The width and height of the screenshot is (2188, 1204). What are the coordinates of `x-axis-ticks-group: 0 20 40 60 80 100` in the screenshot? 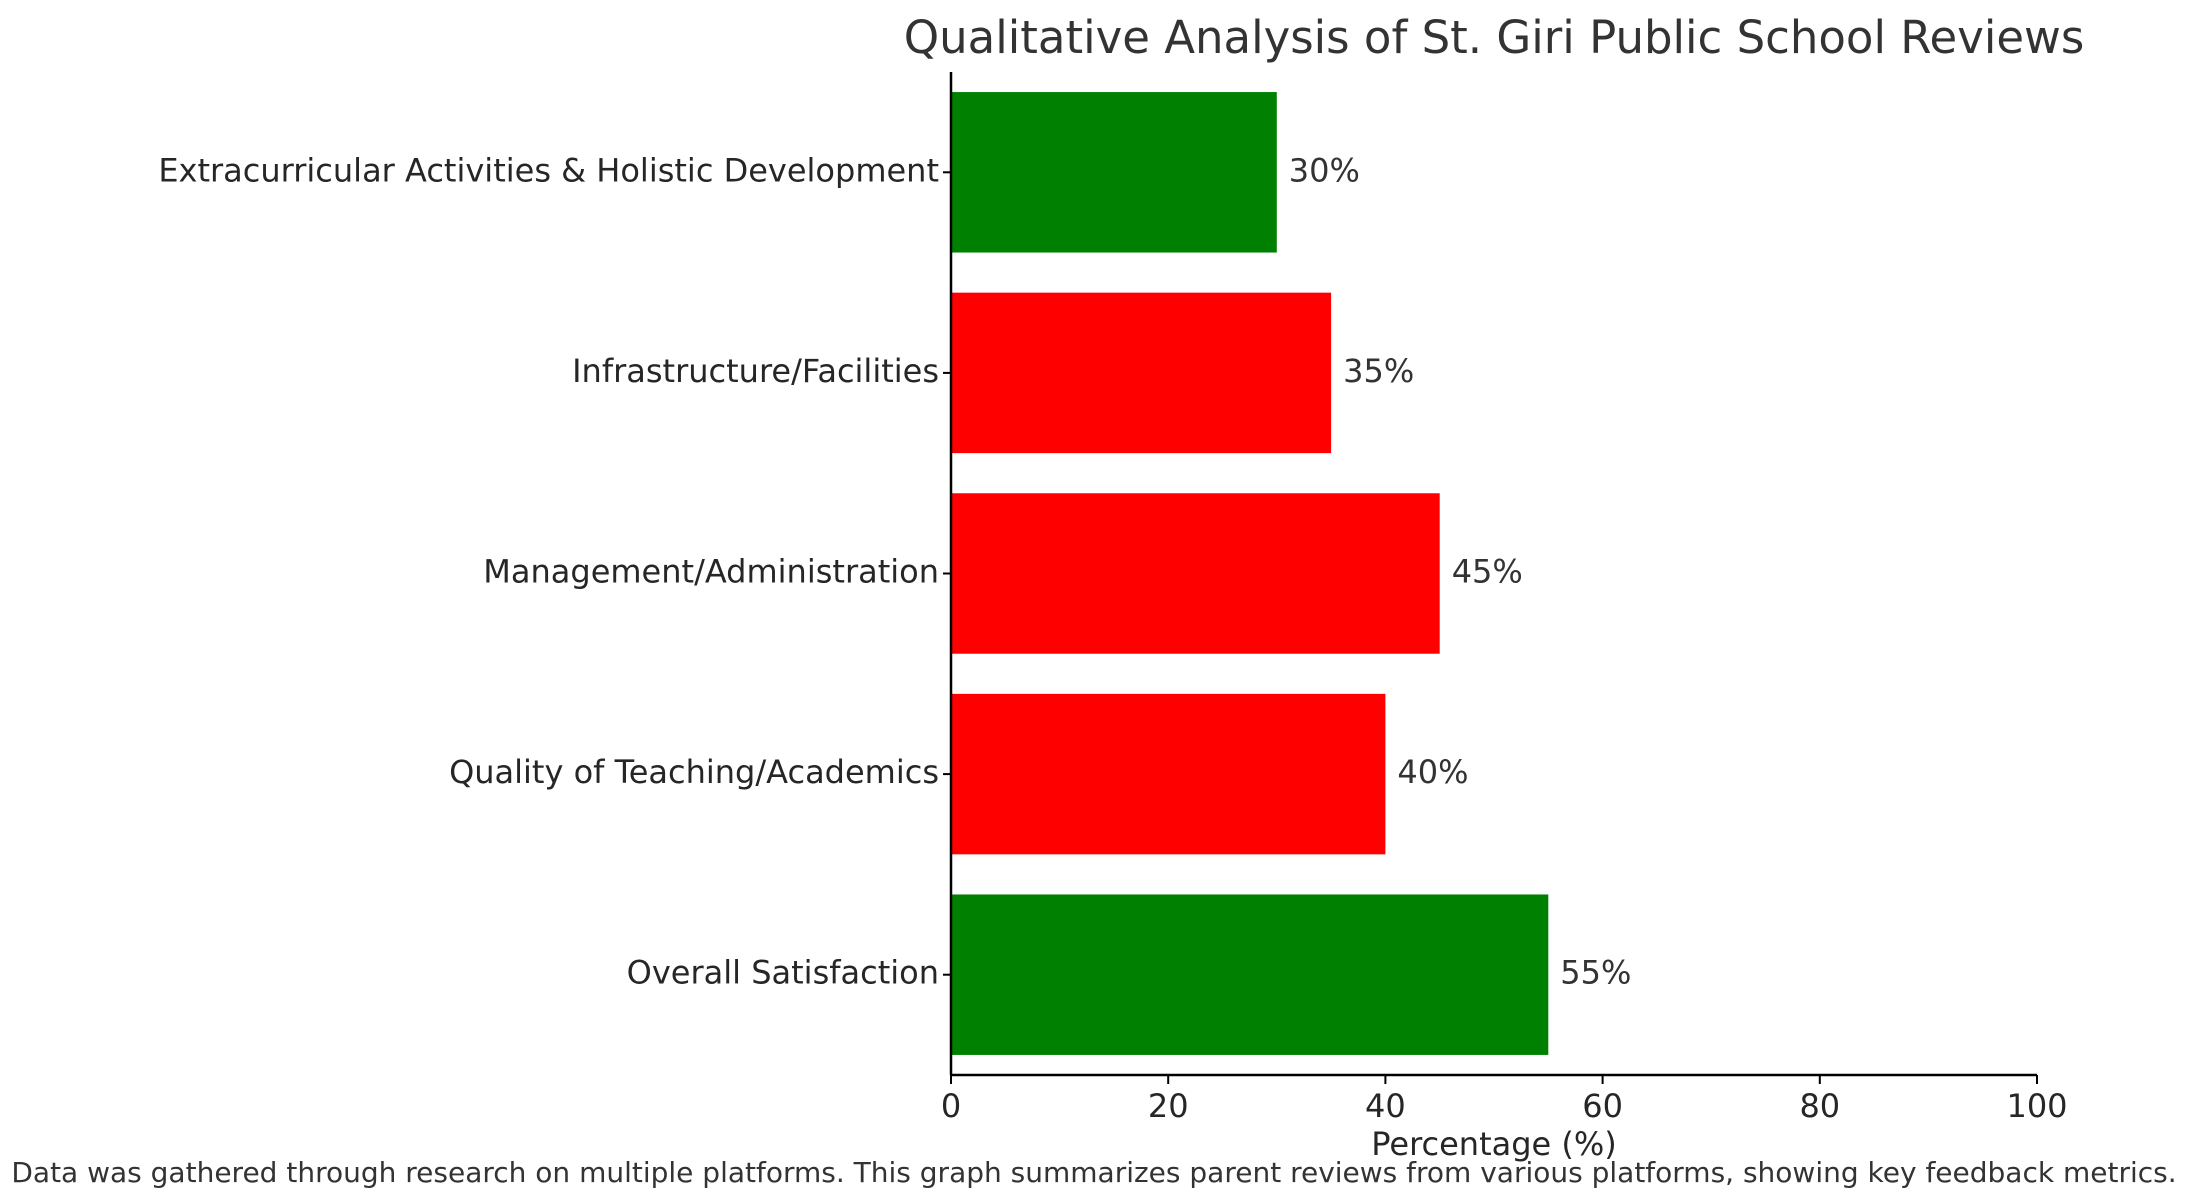 It's located at (1504, 1100).